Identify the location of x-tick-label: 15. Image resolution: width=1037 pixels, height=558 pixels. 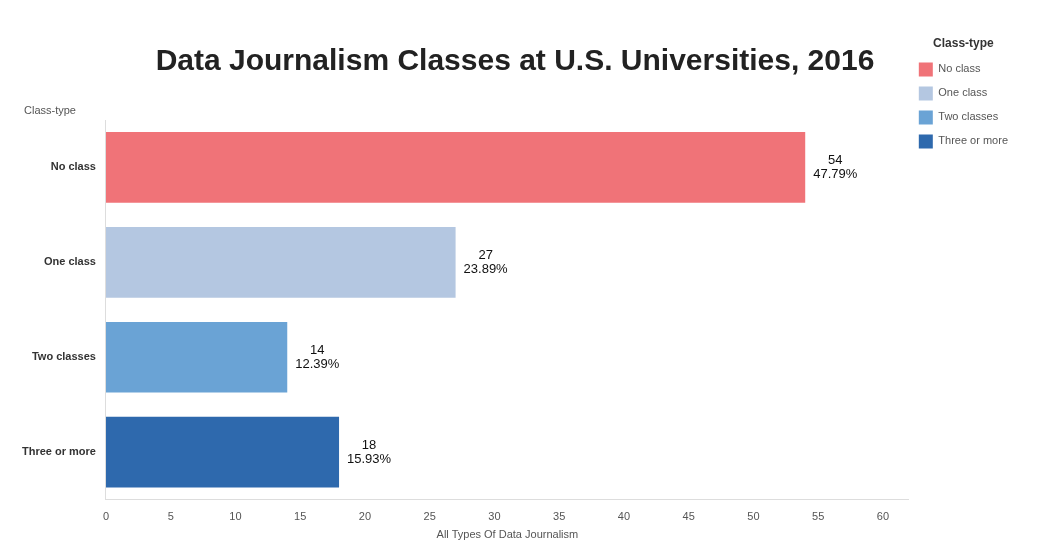
(300, 516).